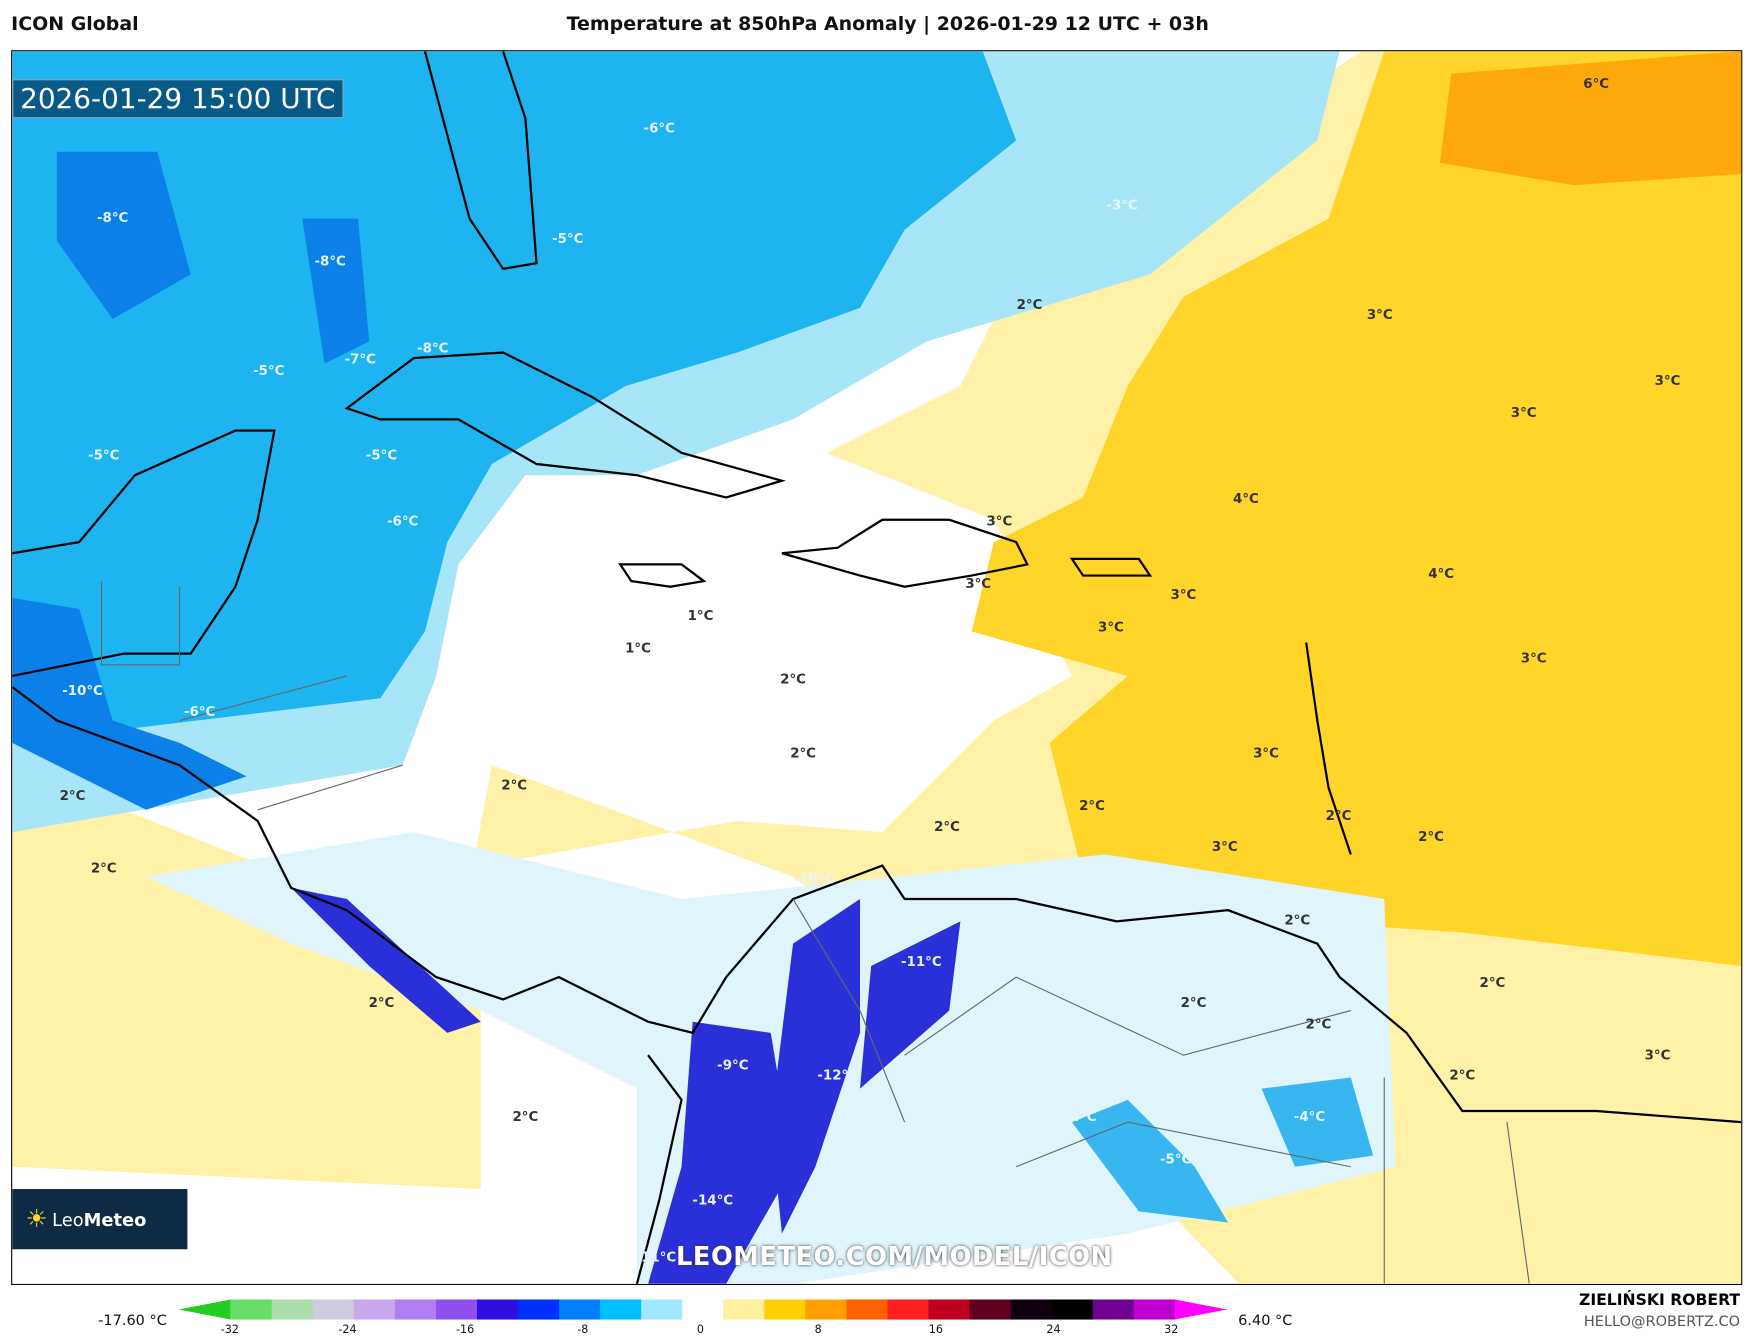 This screenshot has width=1749, height=1339. What do you see at coordinates (1121, 206) in the screenshot?
I see `temperature-label: -3°C` at bounding box center [1121, 206].